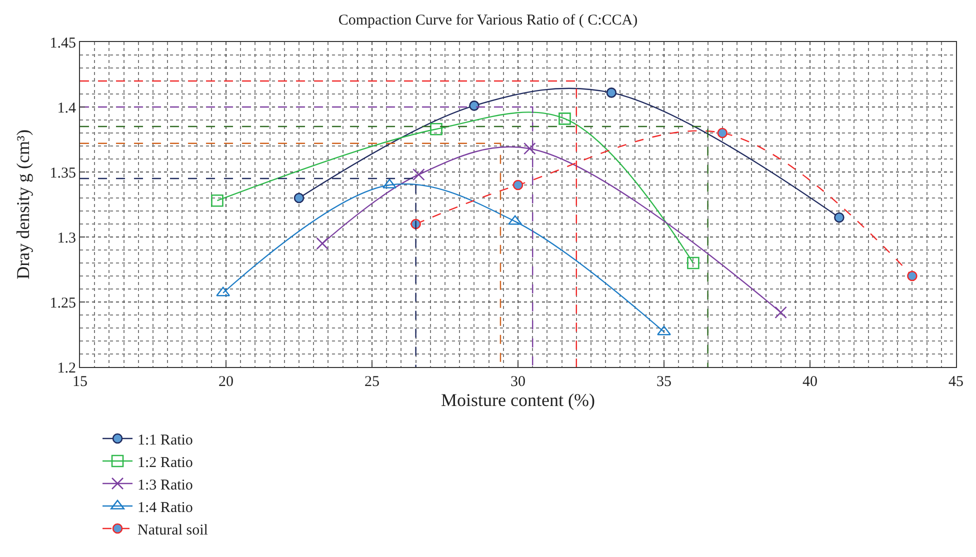  I want to click on x-tick-label: 30, so click(518, 382).